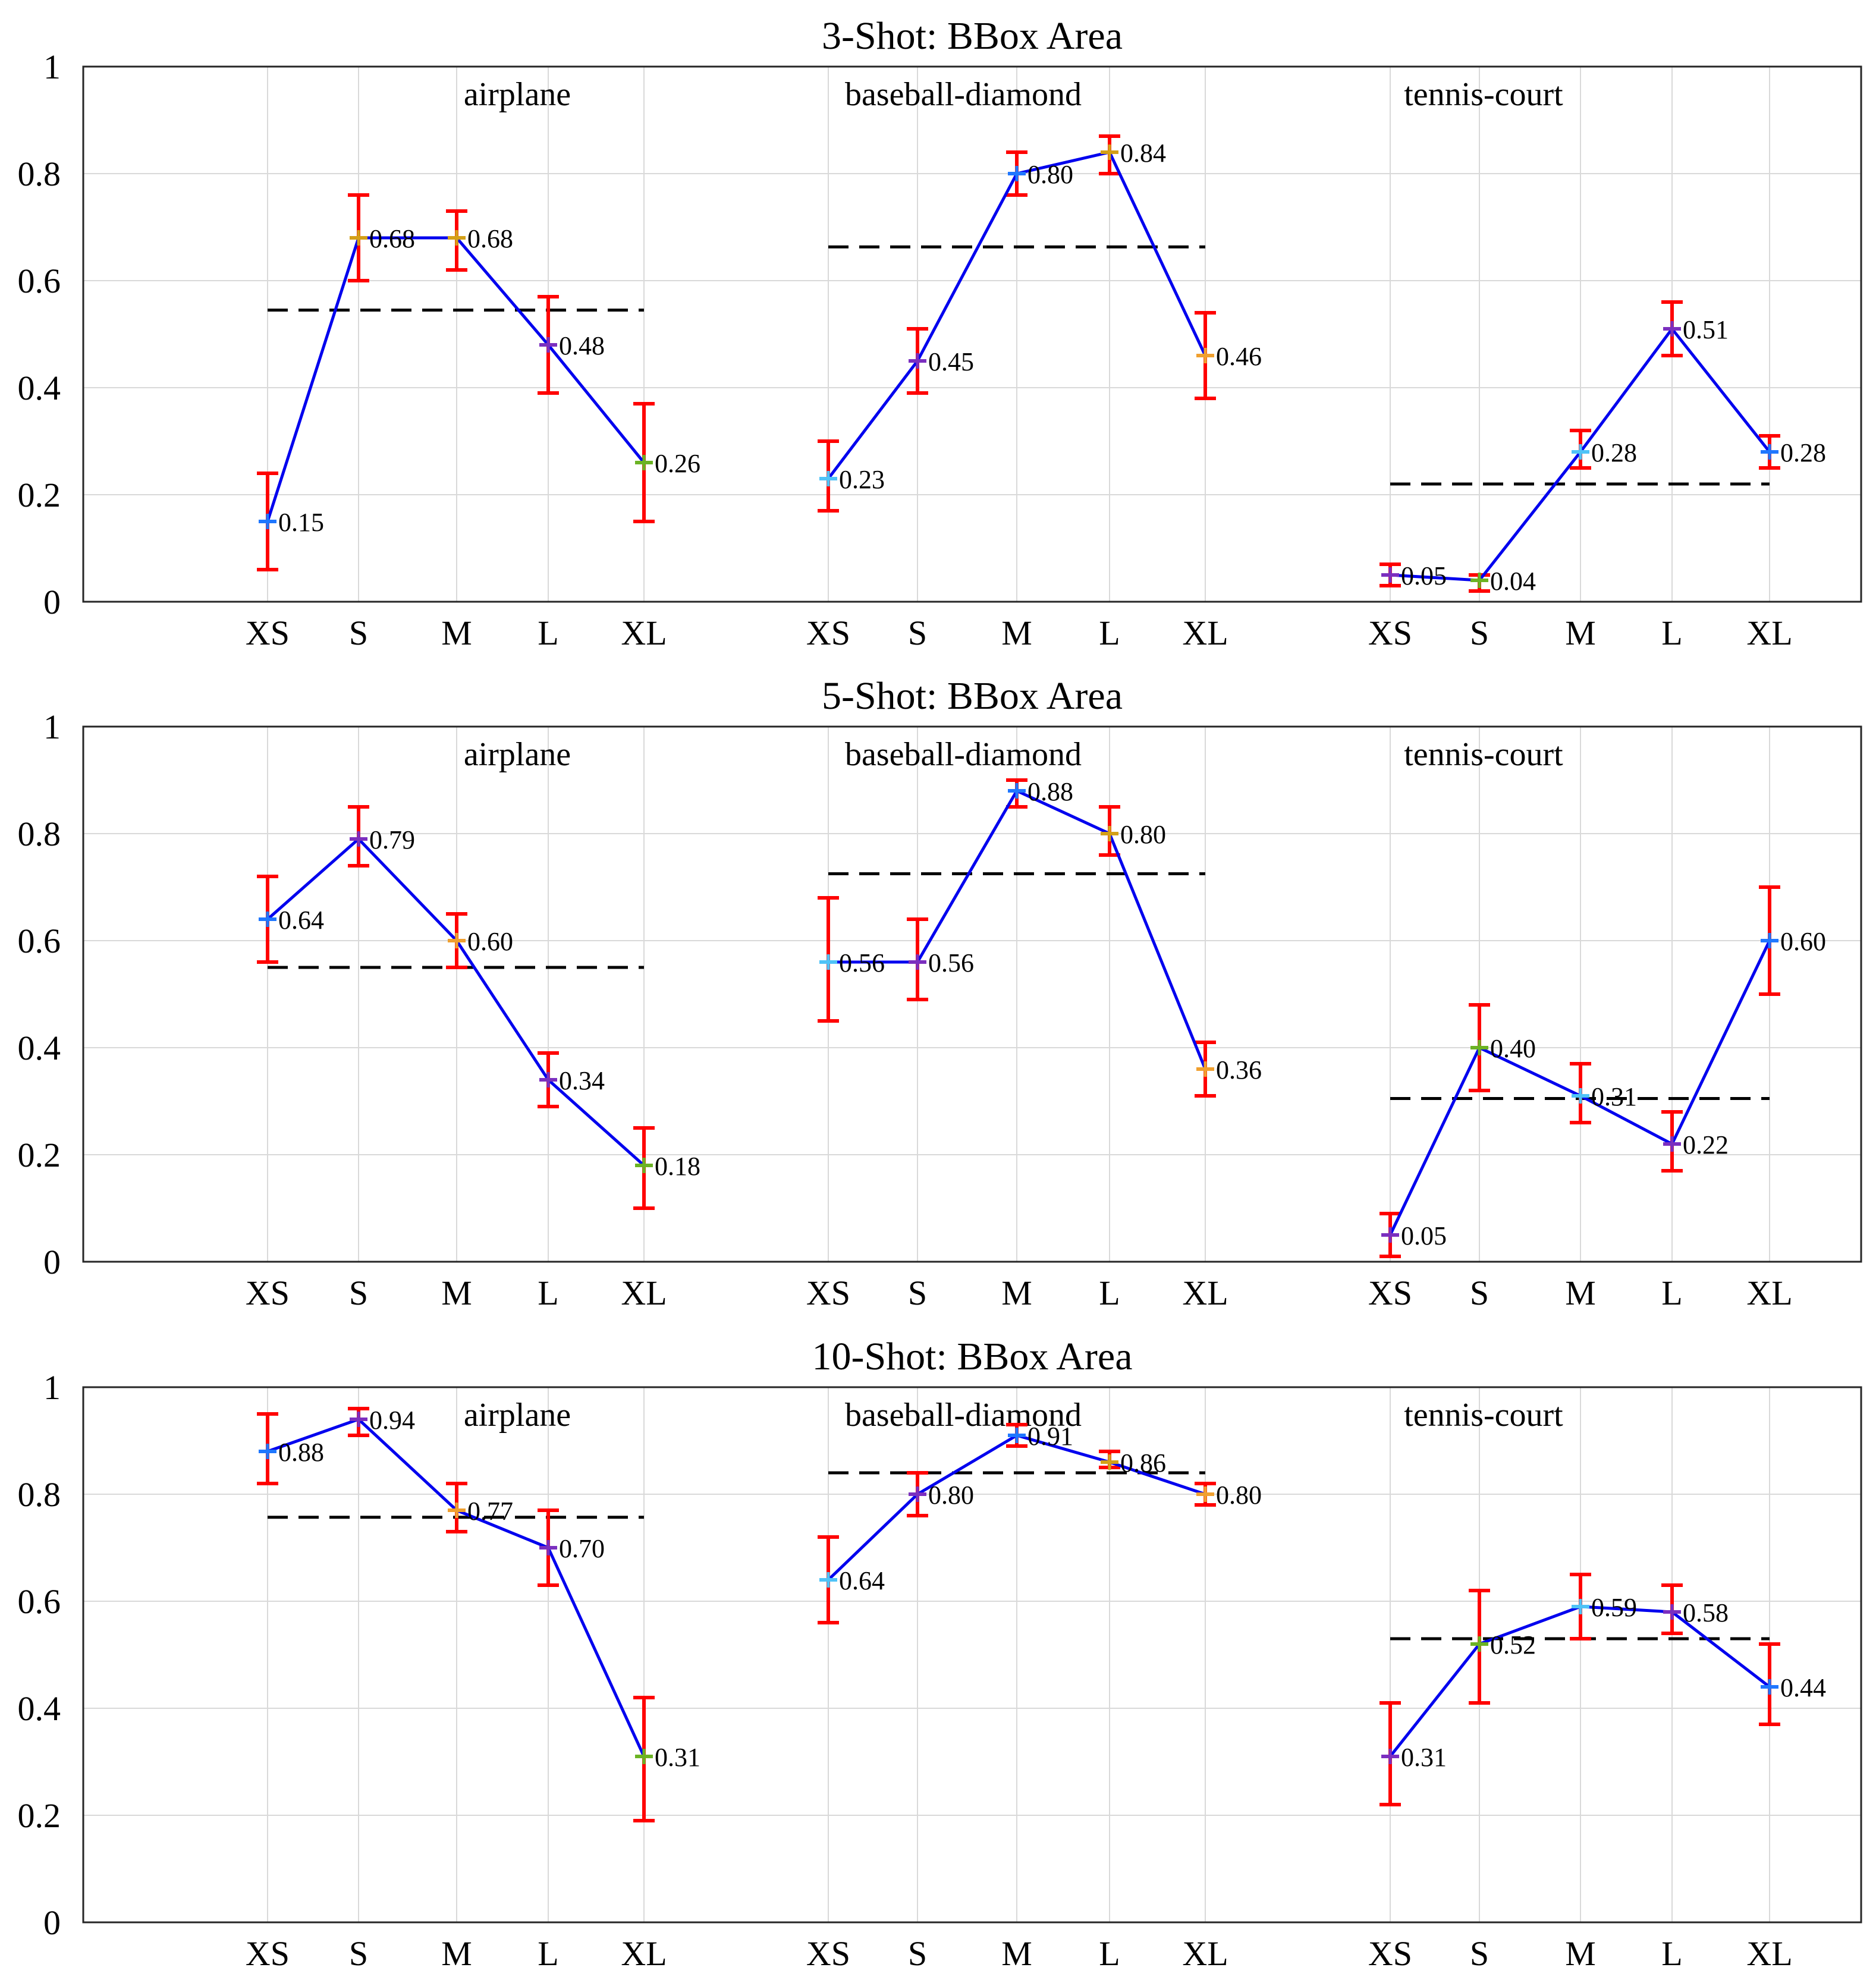 The width and height of the screenshot is (1876, 1980). I want to click on group-airplane: airplane 0.15 0.68 0.68 0.48 0.26, so click(478, 324).